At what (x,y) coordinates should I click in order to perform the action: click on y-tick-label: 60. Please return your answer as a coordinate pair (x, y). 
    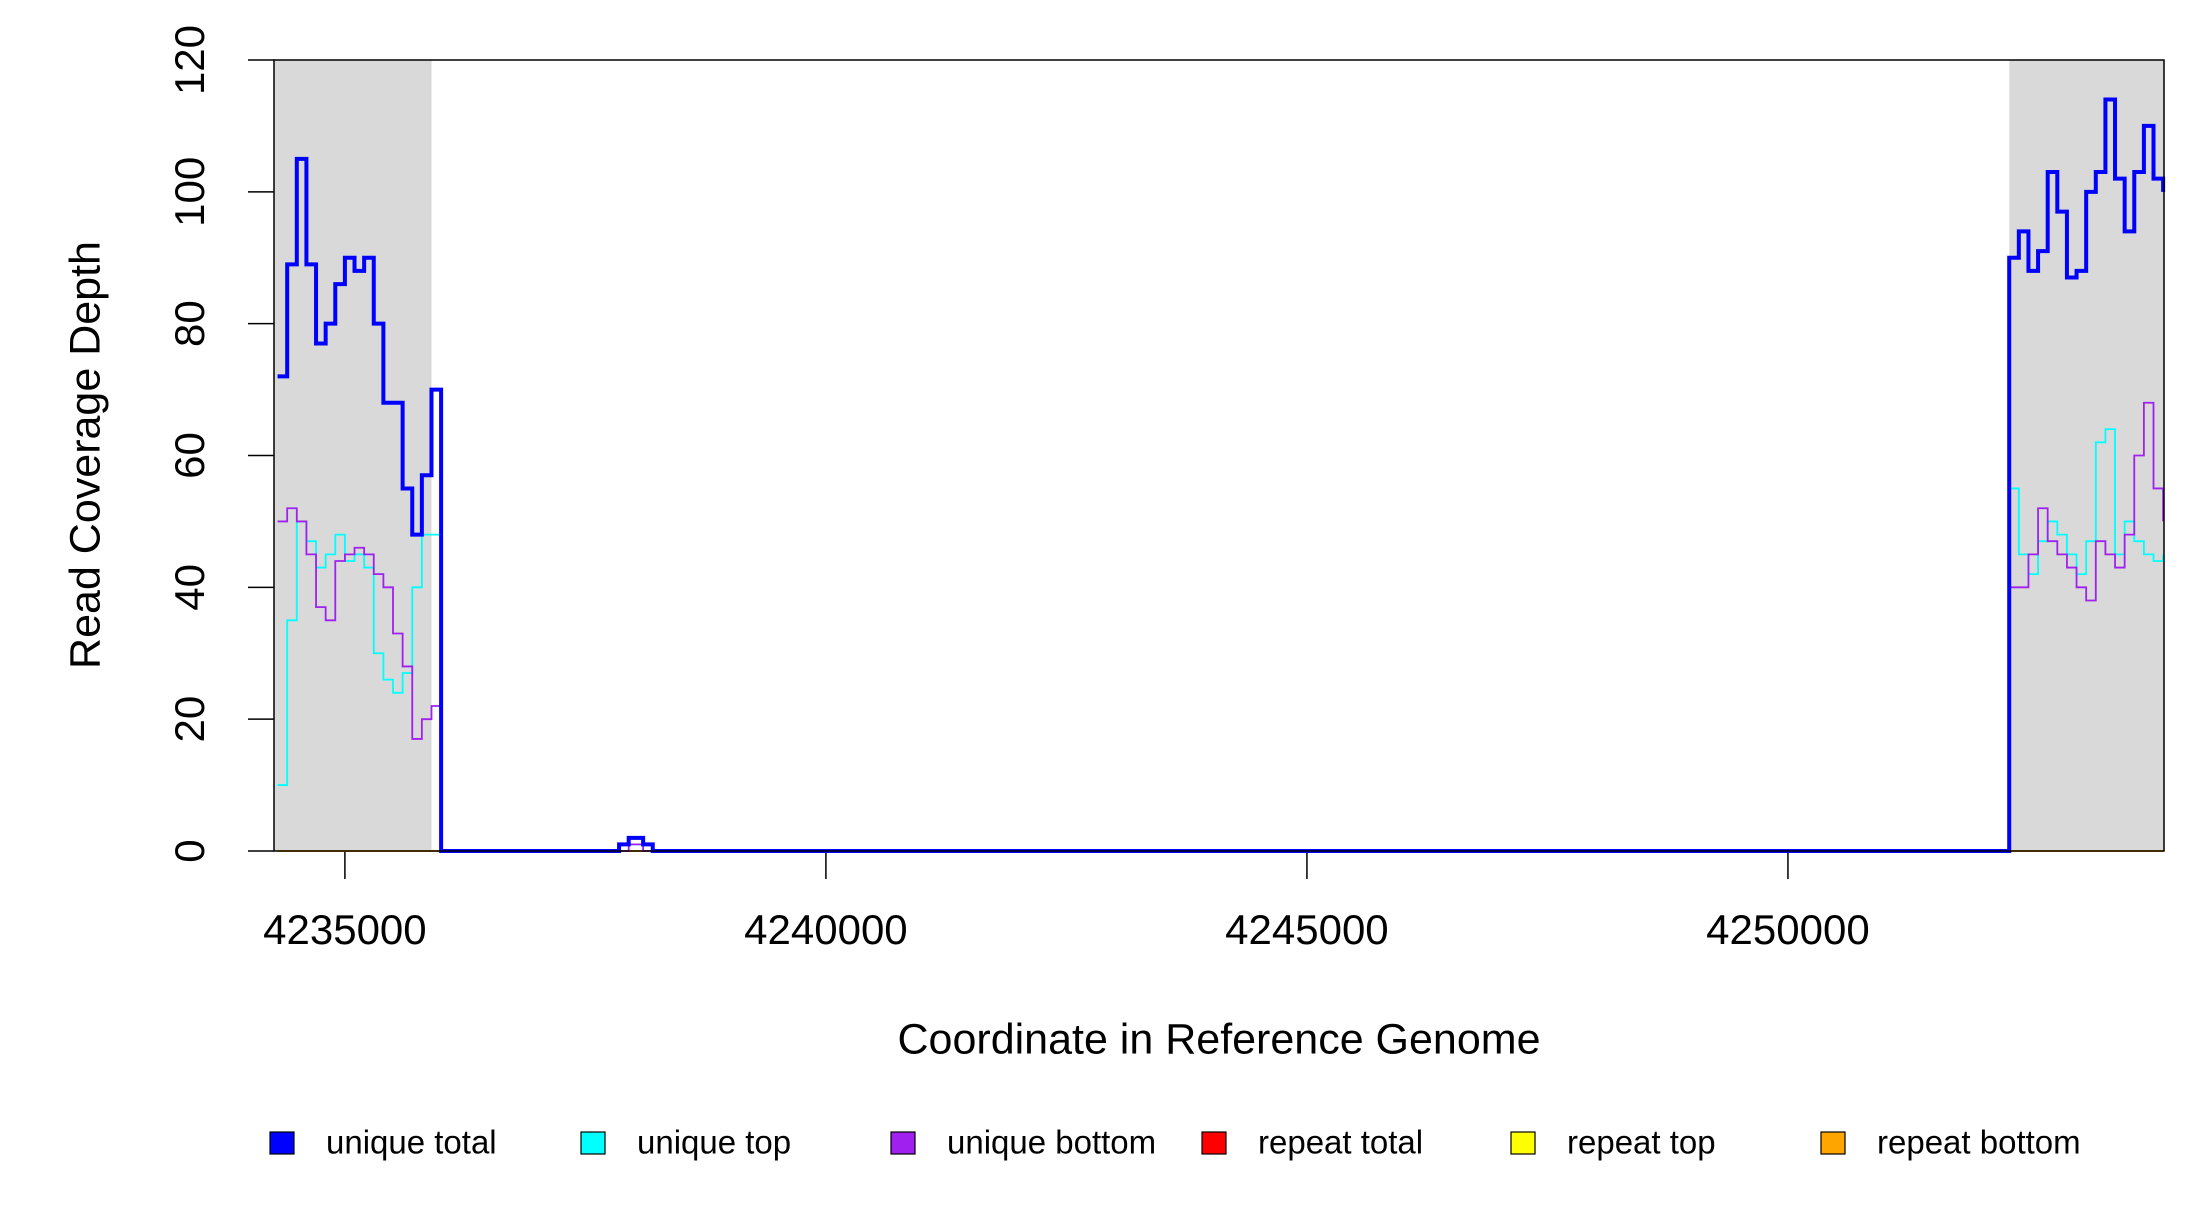
    Looking at the image, I should click on (189, 455).